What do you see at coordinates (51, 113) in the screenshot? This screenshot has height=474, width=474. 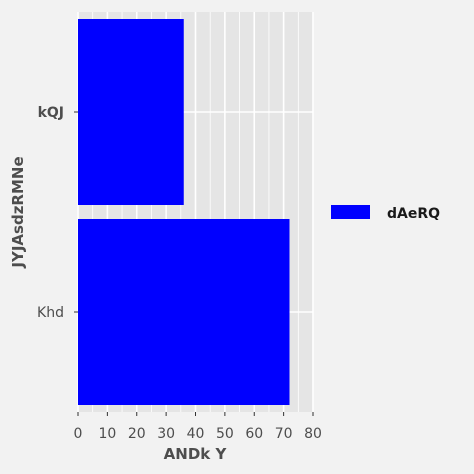 I see `y-tick-label: kQJ` at bounding box center [51, 113].